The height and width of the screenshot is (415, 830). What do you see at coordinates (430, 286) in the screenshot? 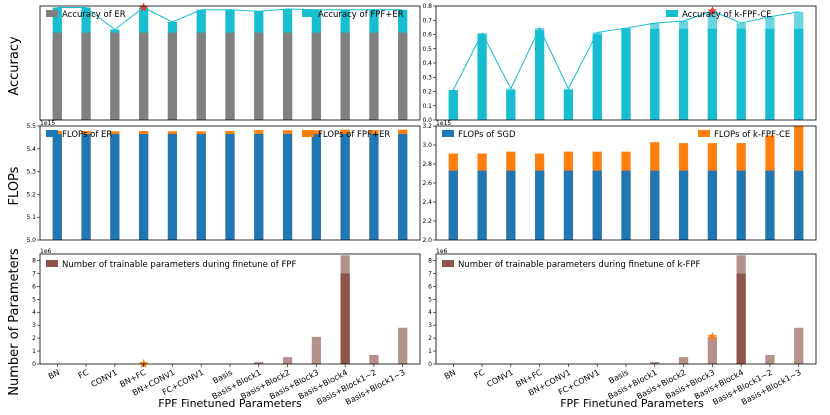
I see `ytick-label: 6` at bounding box center [430, 286].